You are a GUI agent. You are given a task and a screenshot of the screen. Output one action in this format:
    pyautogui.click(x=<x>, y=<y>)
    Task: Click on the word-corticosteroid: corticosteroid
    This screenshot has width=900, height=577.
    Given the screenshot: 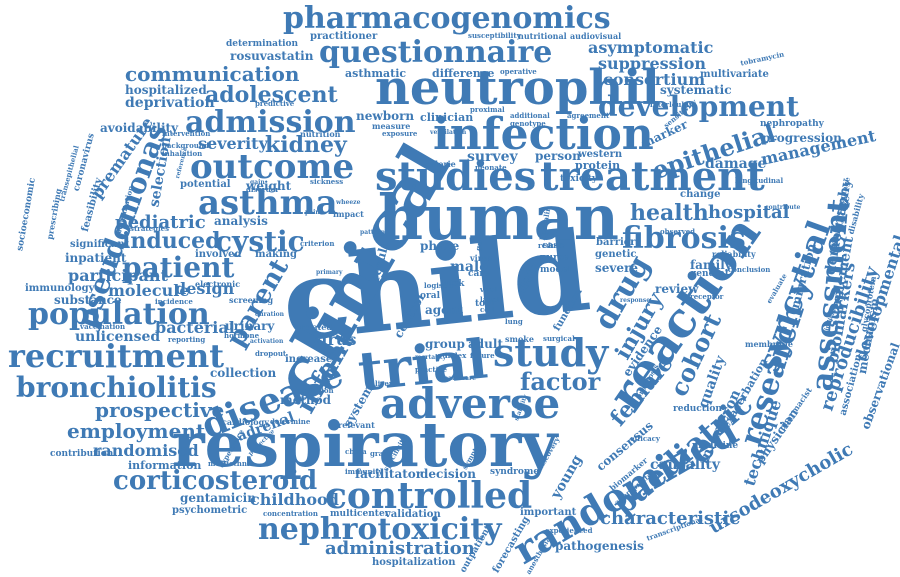 What is the action you would take?
    pyautogui.click(x=215, y=481)
    